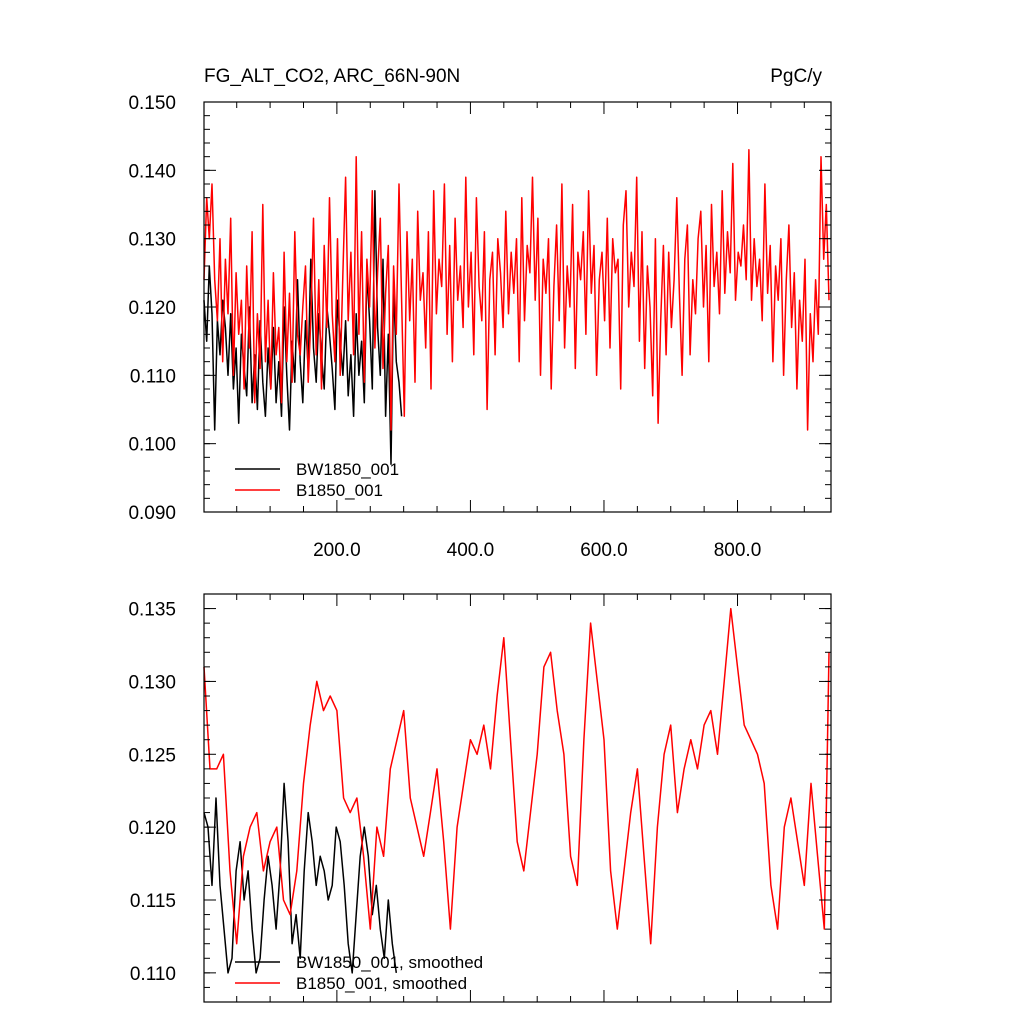 Image resolution: width=1024 pixels, height=1024 pixels. I want to click on top-y-tick-label: 0.150, so click(152, 103).